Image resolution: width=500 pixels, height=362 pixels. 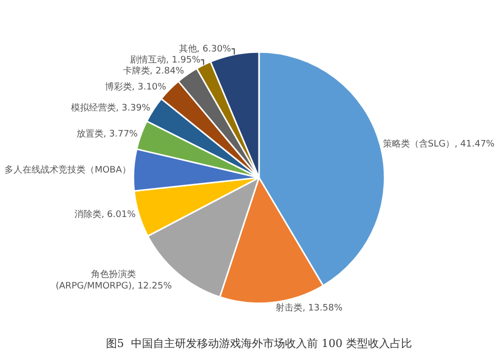 I want to click on slice-label: 角色扮演类 (ARPG/MMORPG), 12.25%, so click(x=114, y=280).